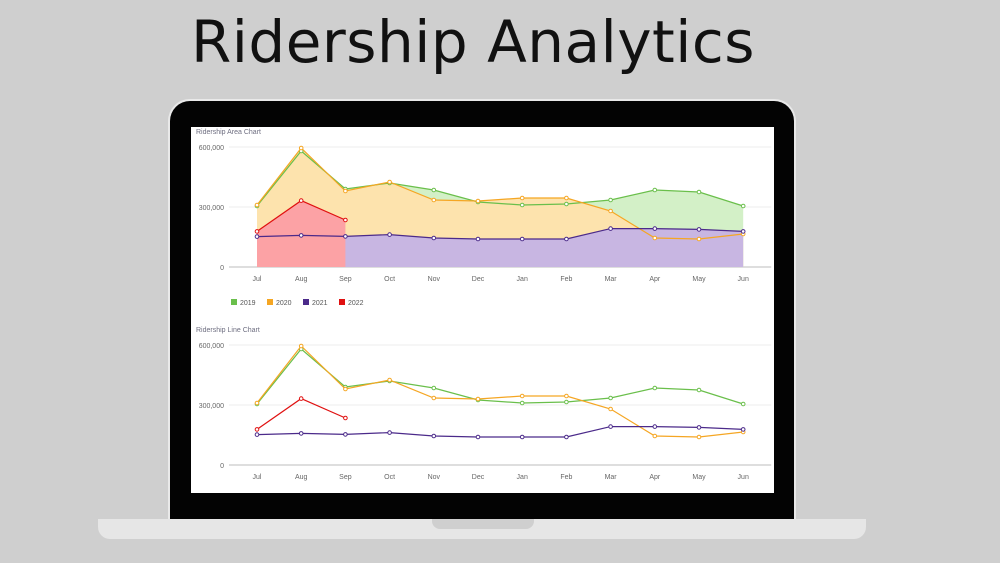  I want to click on line-chart-title: Ridership Line Chart, so click(228, 330).